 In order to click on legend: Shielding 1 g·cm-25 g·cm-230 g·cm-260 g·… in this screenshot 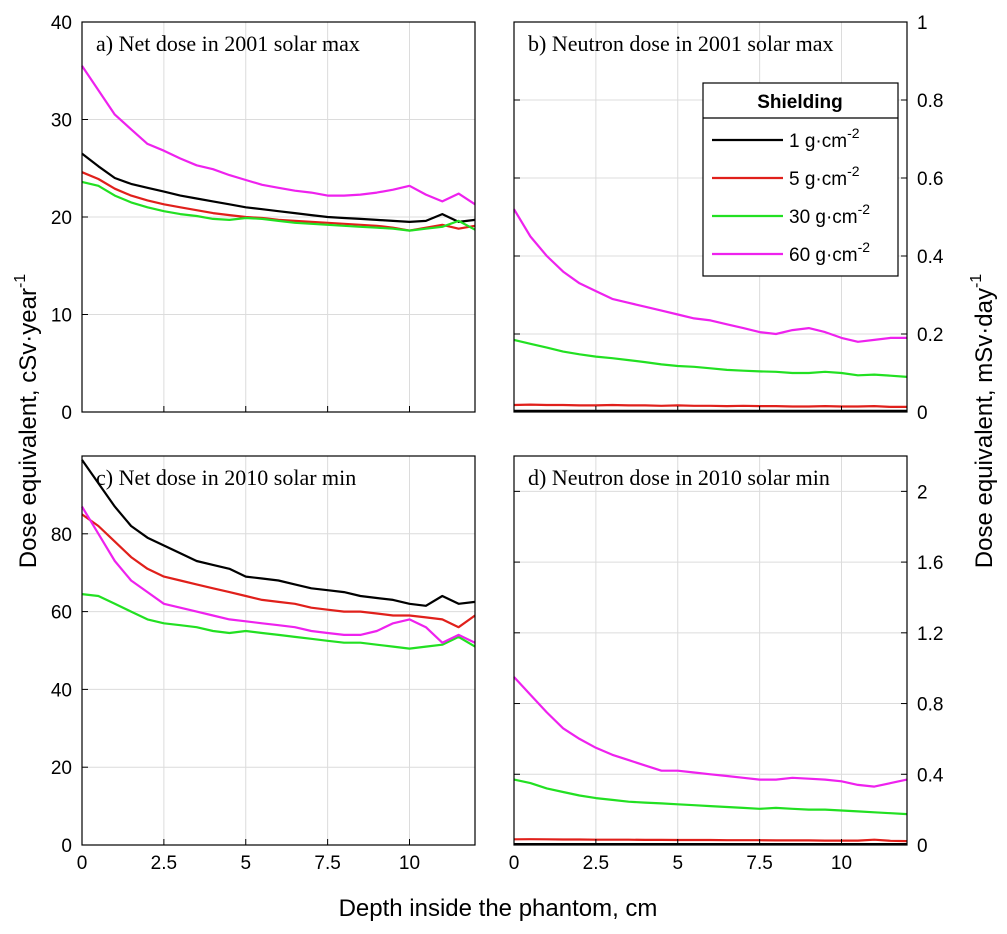, I will do `click(800, 179)`.